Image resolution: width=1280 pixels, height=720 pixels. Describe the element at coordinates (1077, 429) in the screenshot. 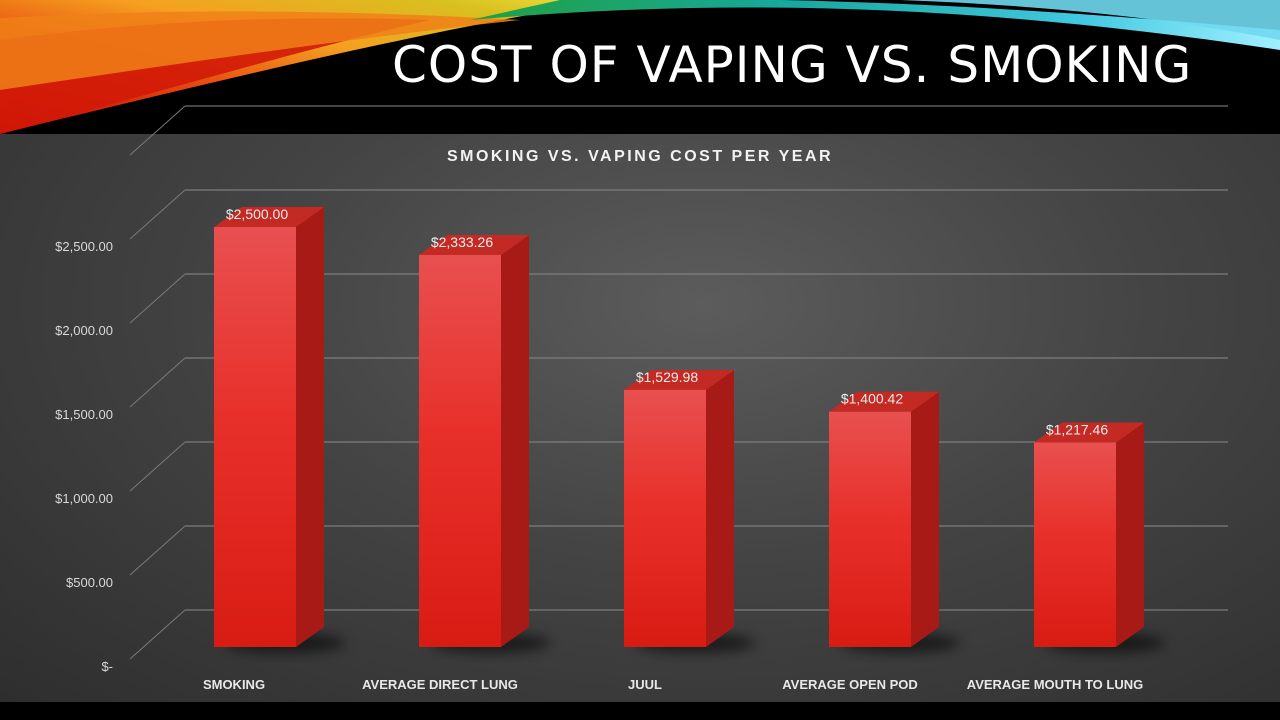

I see `data-label: $1,217.46` at that location.